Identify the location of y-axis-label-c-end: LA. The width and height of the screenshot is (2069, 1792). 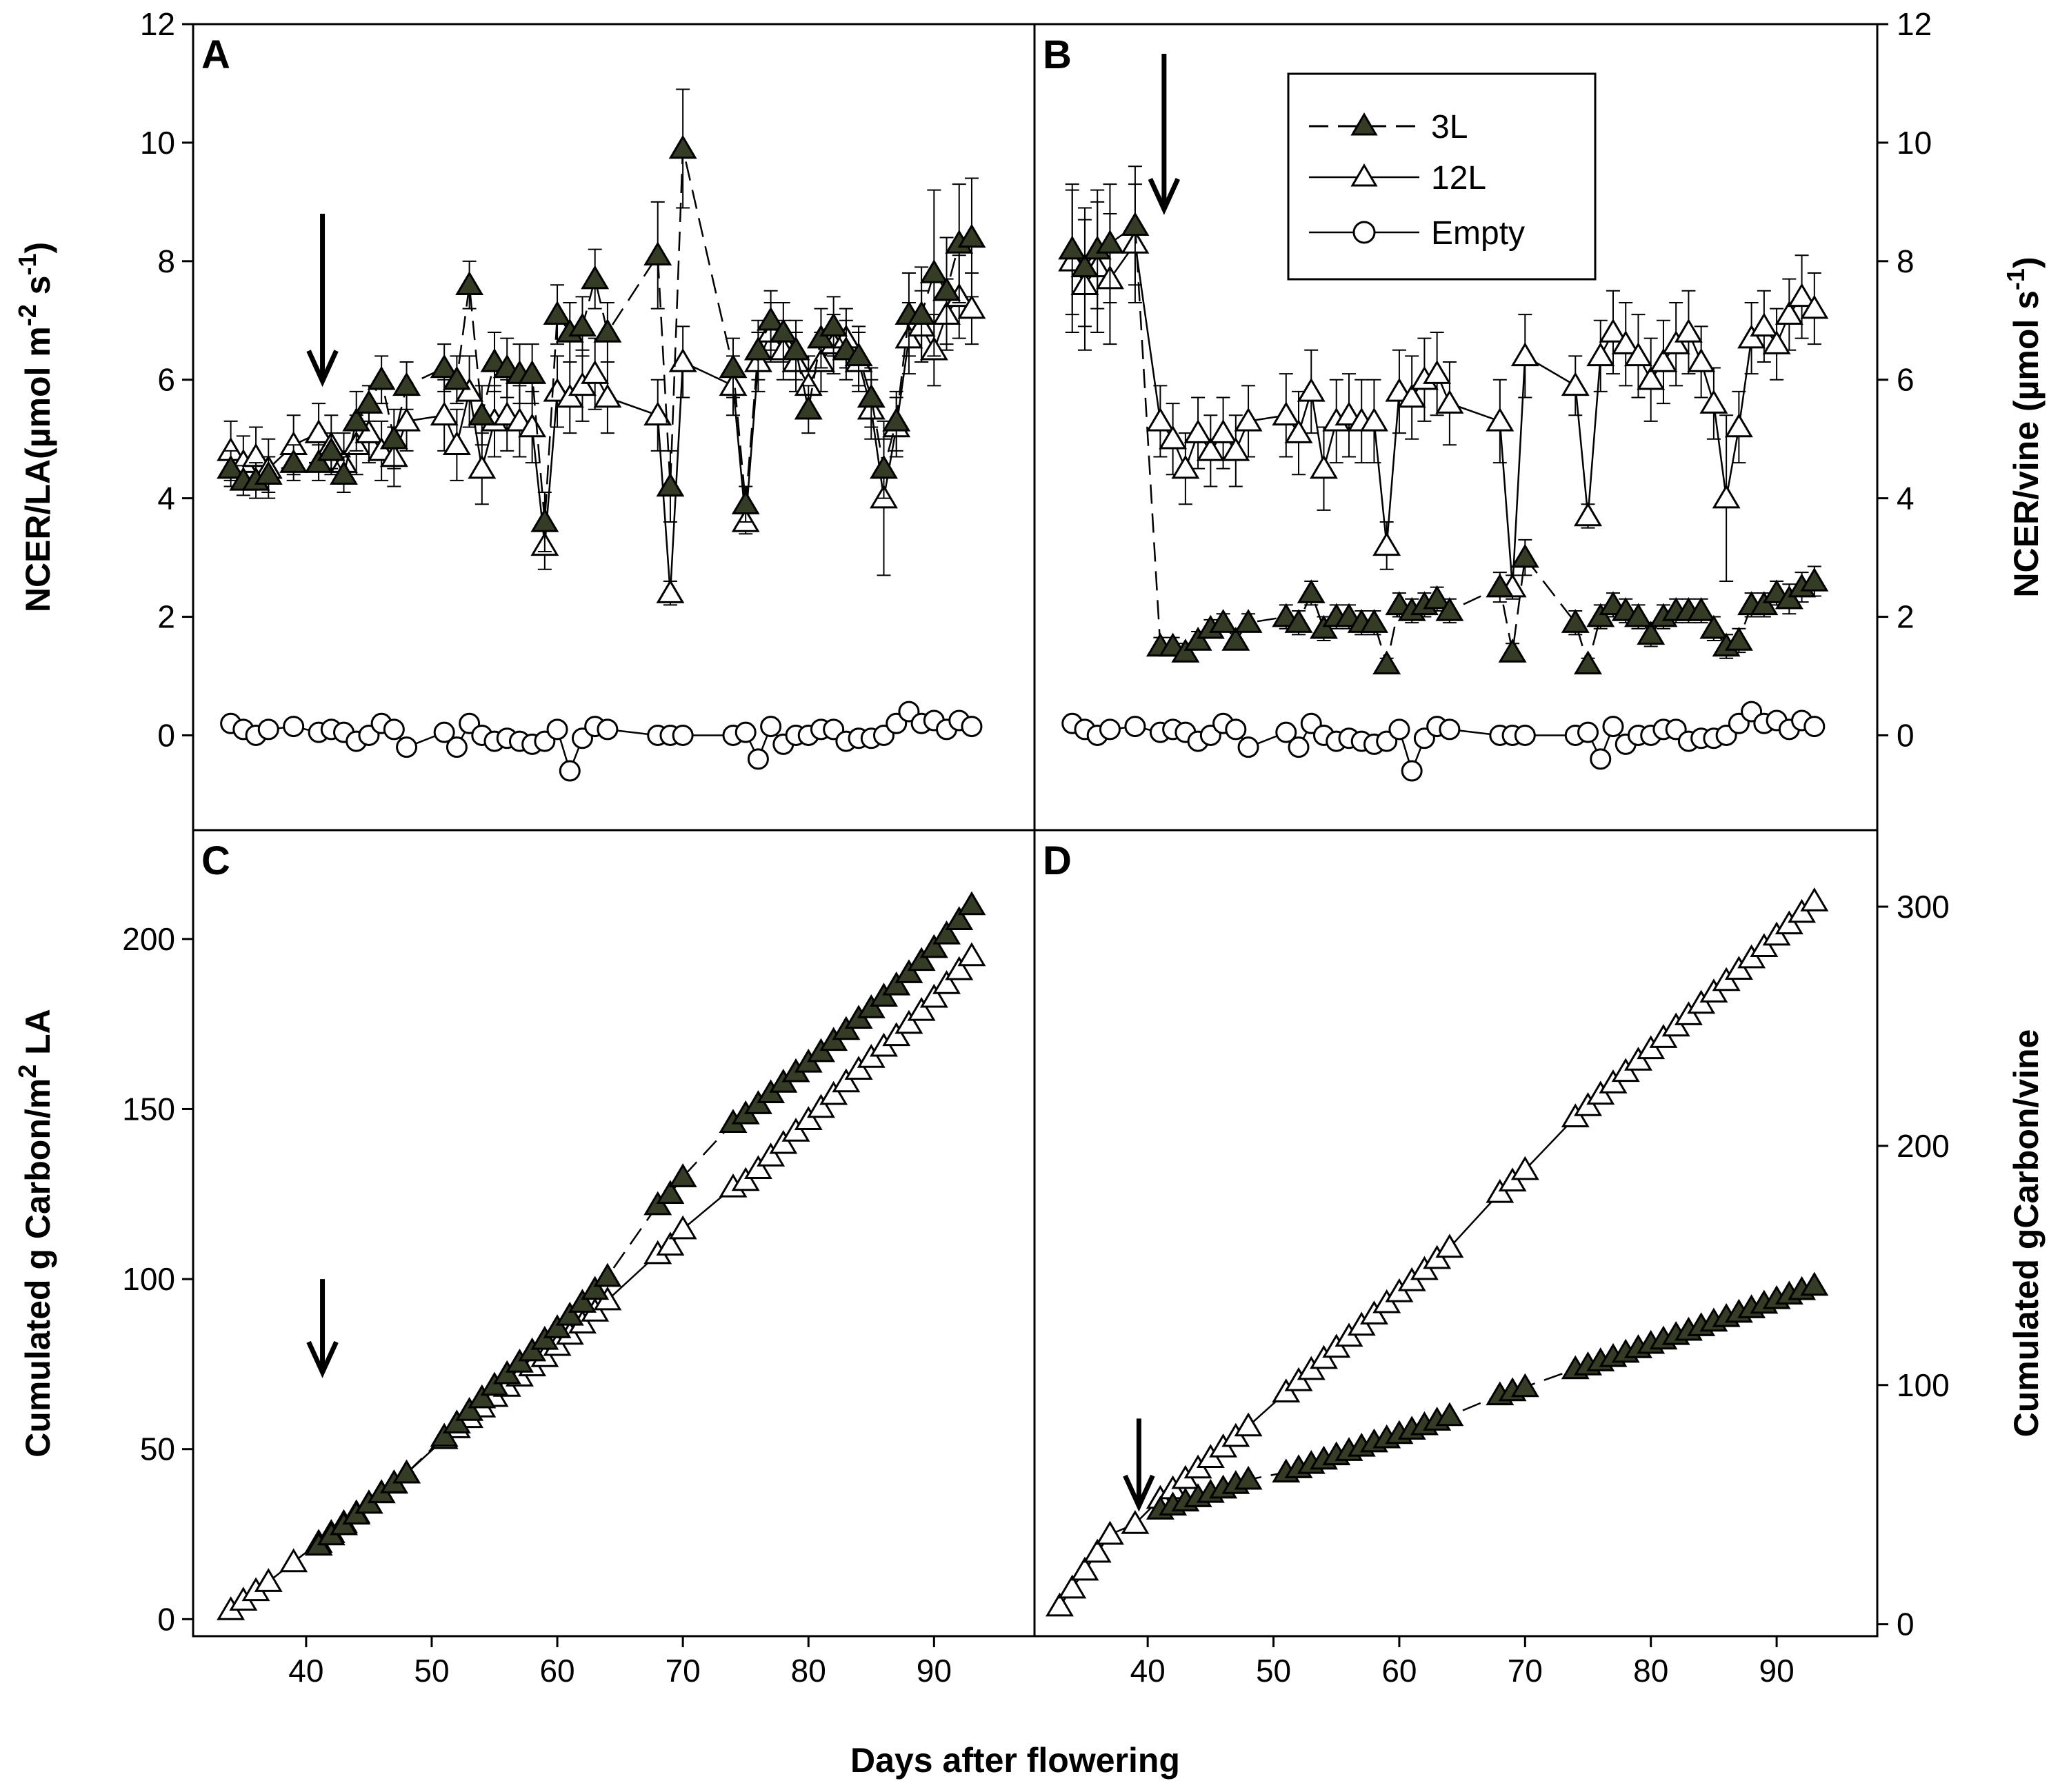
(38, 1037).